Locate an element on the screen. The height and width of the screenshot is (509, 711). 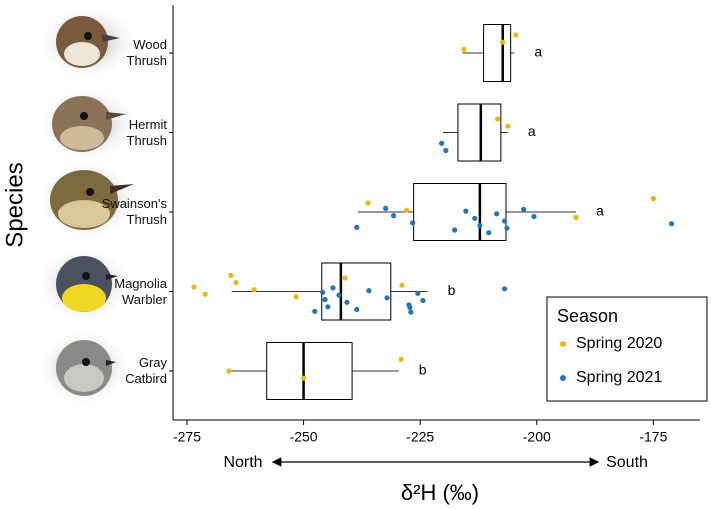
legend-box is located at coordinates (627, 349).